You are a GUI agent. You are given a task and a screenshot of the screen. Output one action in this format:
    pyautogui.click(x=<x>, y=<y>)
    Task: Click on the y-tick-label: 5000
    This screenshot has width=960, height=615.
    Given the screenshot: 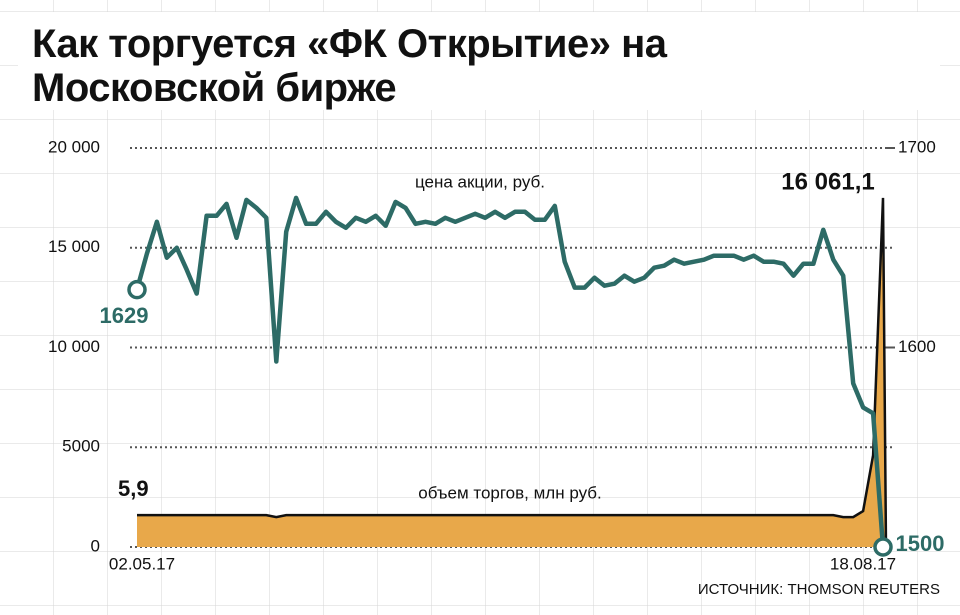 What is the action you would take?
    pyautogui.click(x=81, y=446)
    